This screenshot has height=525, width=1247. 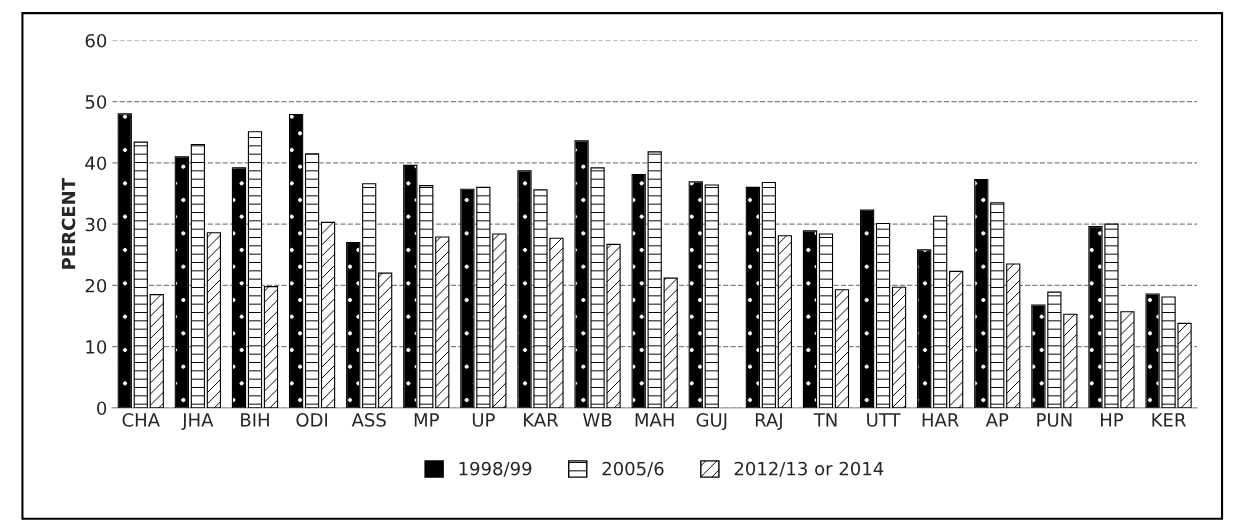 I want to click on x-tick-label: HP, so click(x=1112, y=420).